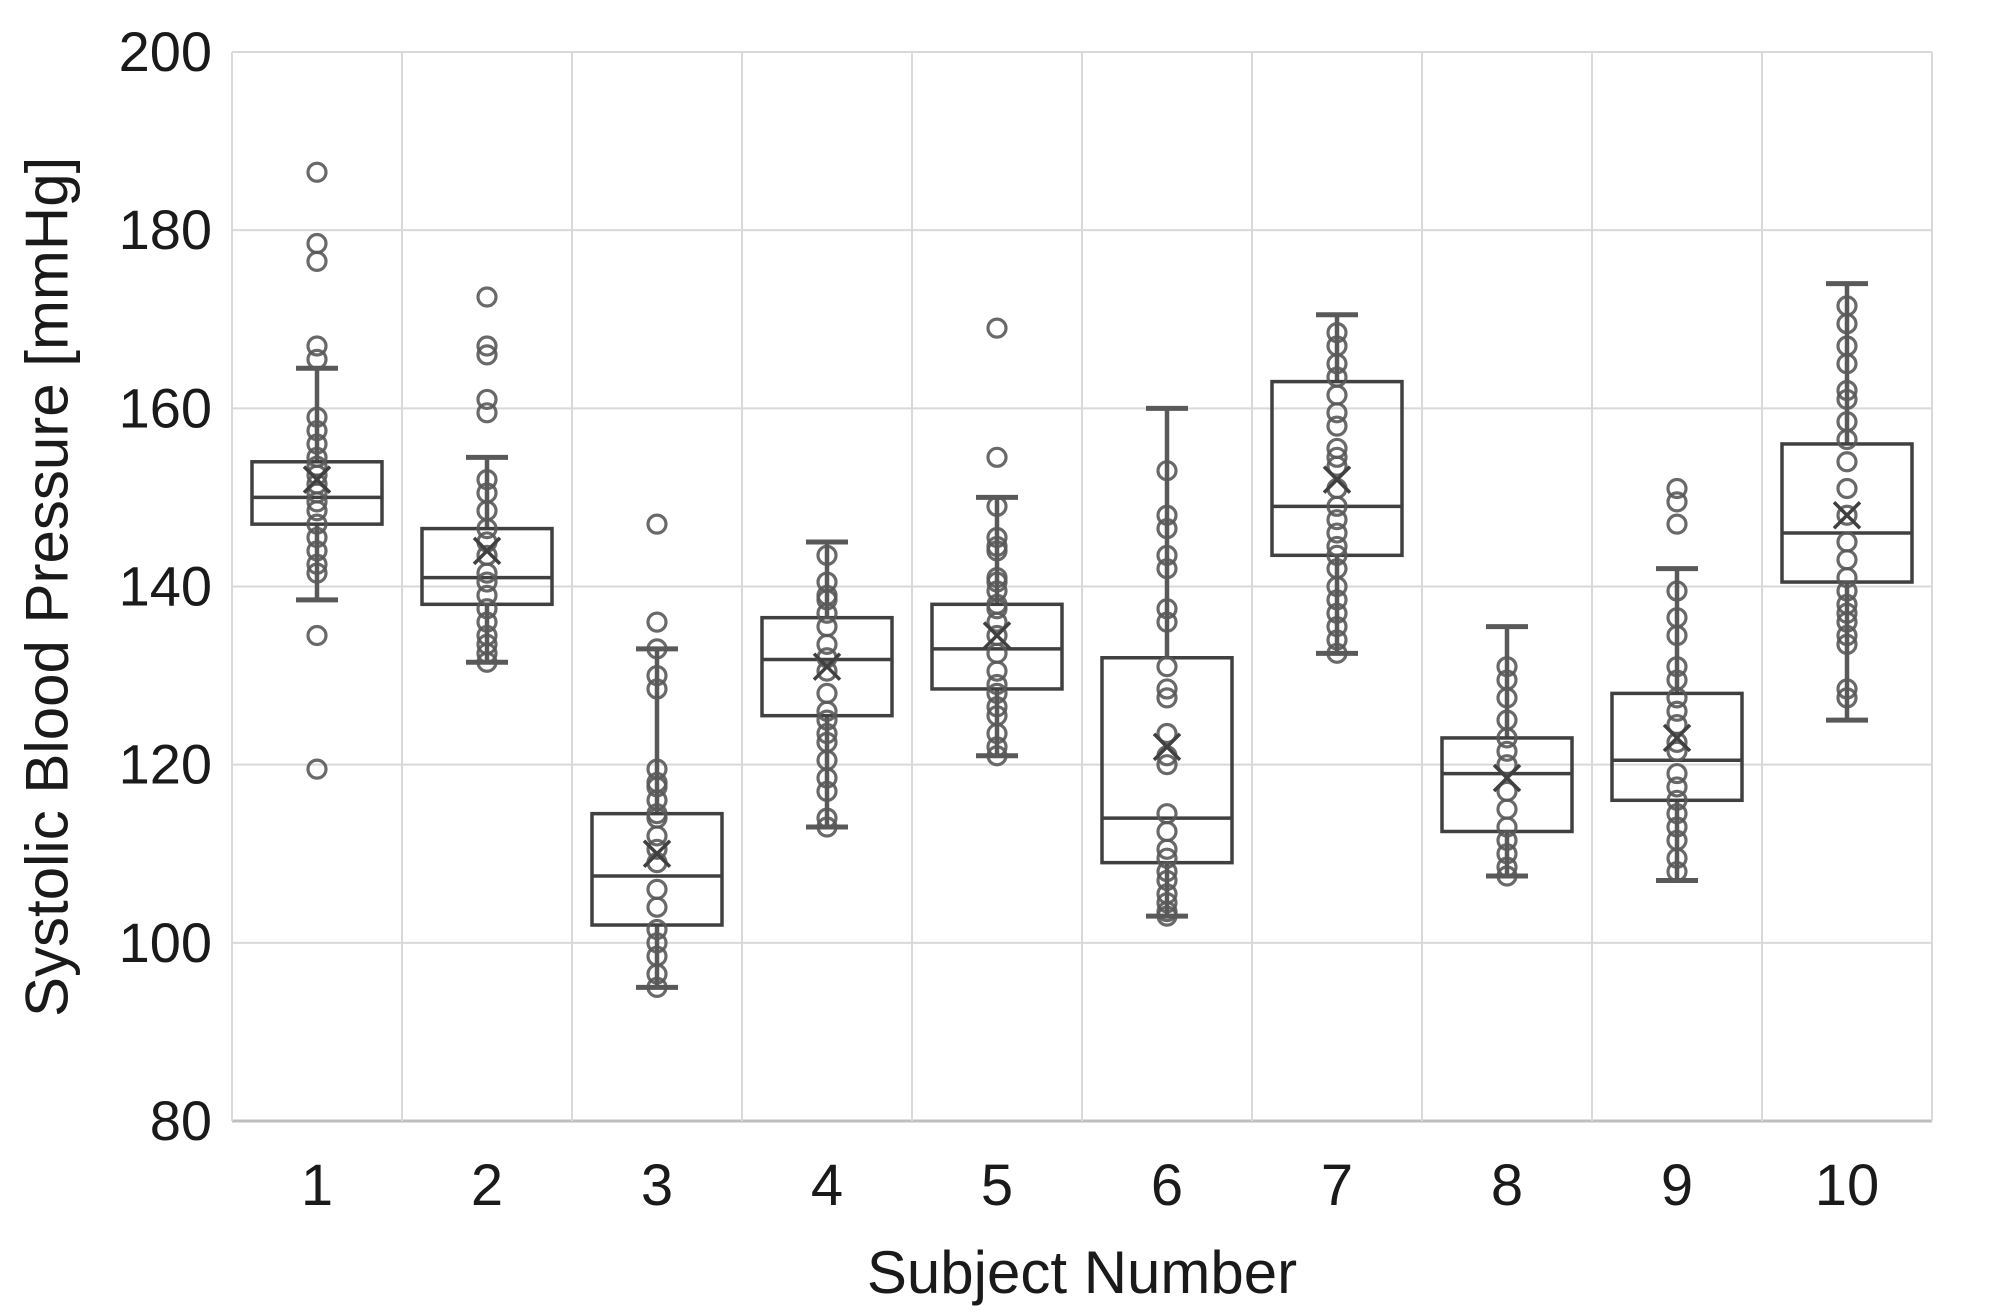  What do you see at coordinates (1847, 1185) in the screenshot?
I see `x-tick-label: 10` at bounding box center [1847, 1185].